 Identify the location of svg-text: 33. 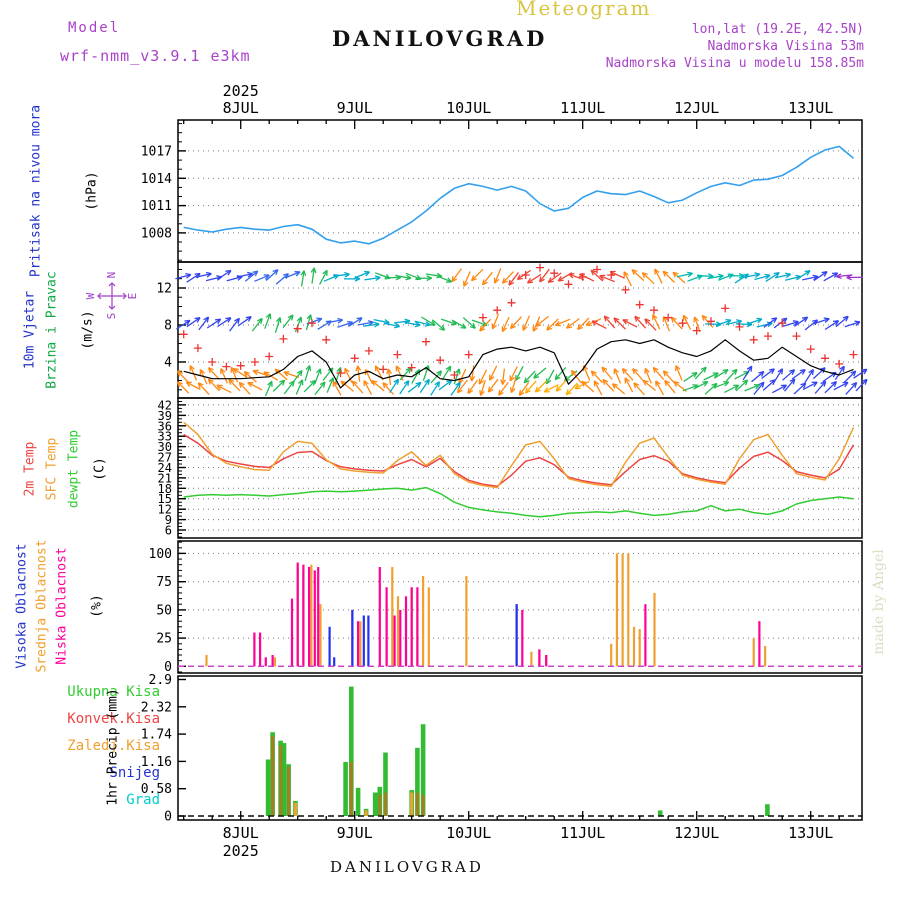
(165, 437).